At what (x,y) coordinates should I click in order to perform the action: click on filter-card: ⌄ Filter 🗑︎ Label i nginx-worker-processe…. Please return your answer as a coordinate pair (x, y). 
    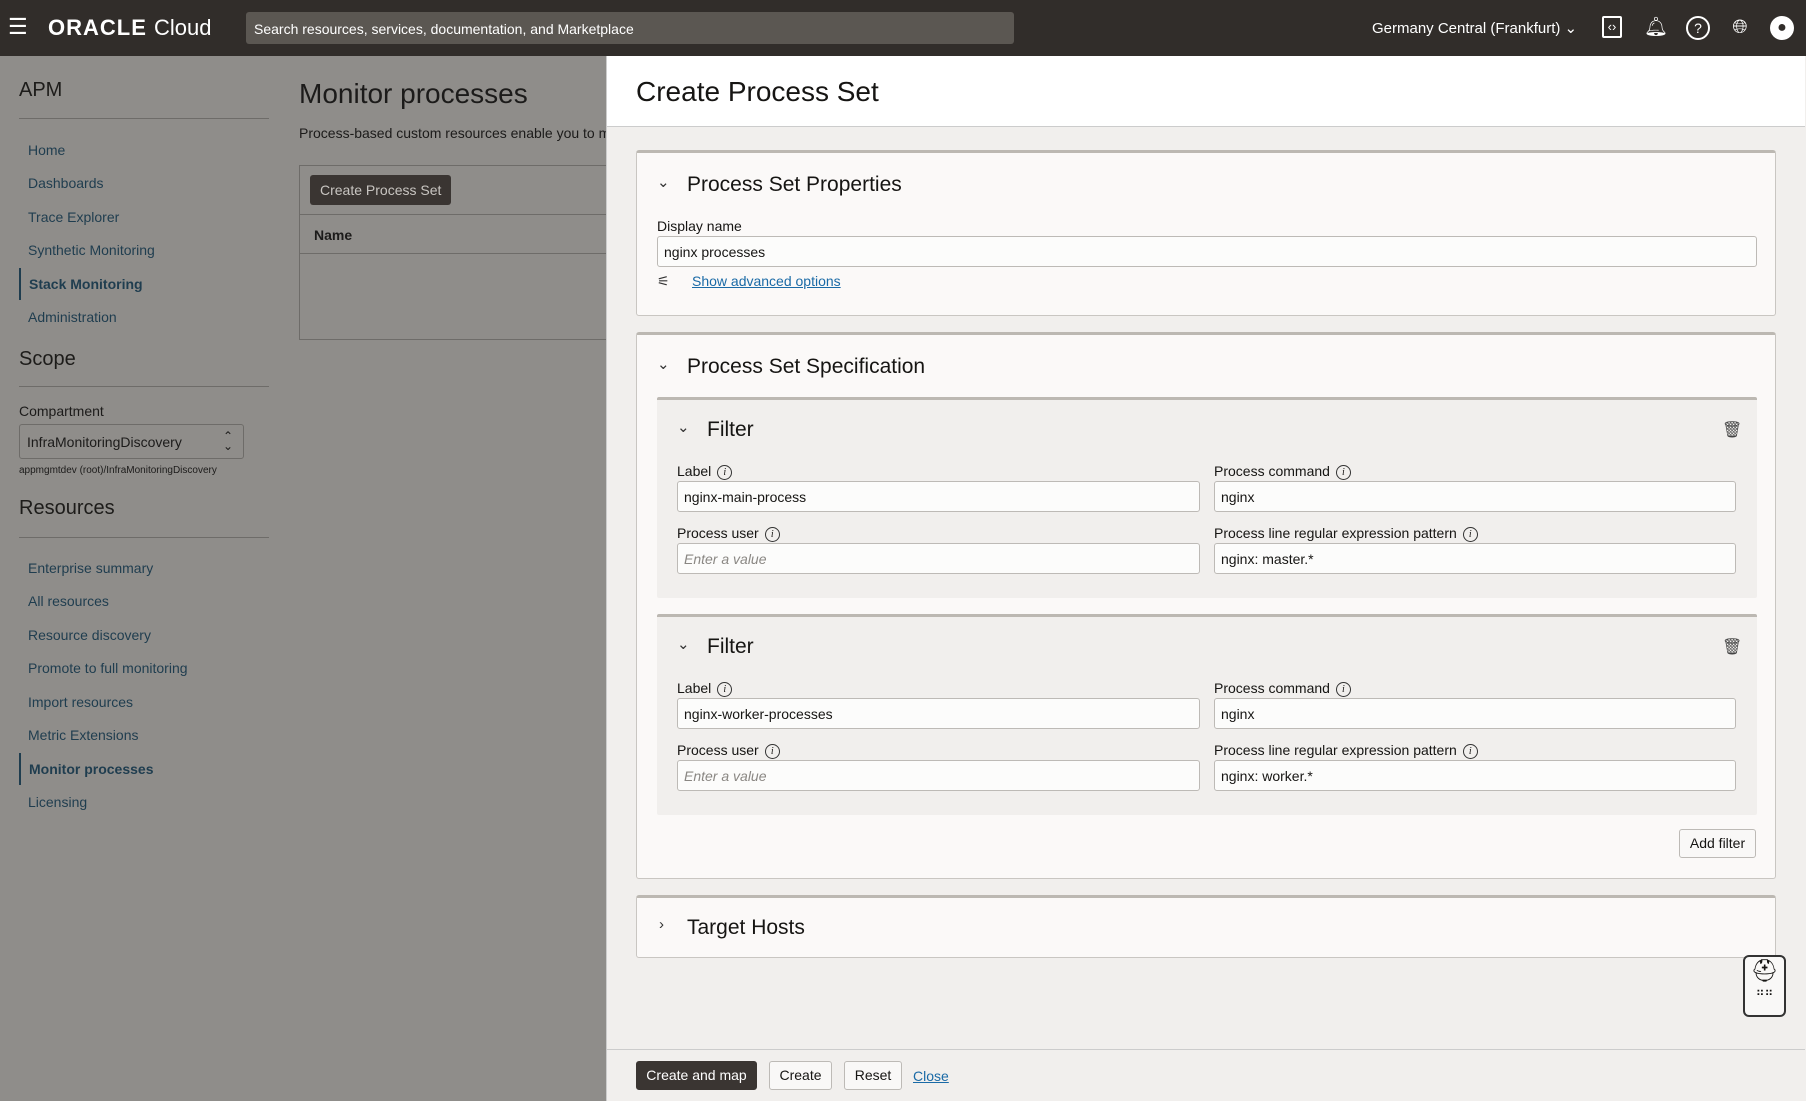
    Looking at the image, I should click on (1207, 714).